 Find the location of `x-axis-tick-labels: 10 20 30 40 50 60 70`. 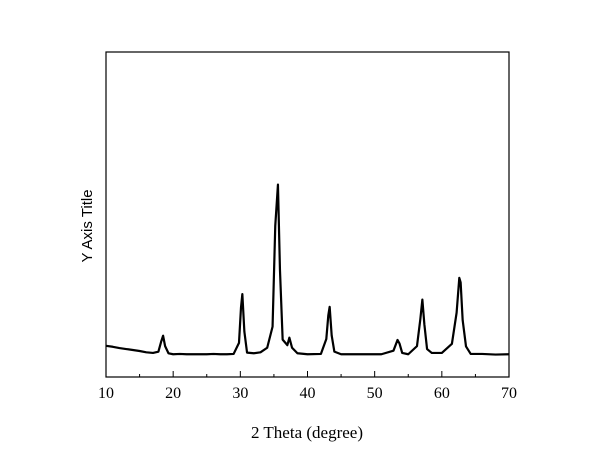

x-axis-tick-labels: 10 20 30 40 50 60 70 is located at coordinates (307, 393).